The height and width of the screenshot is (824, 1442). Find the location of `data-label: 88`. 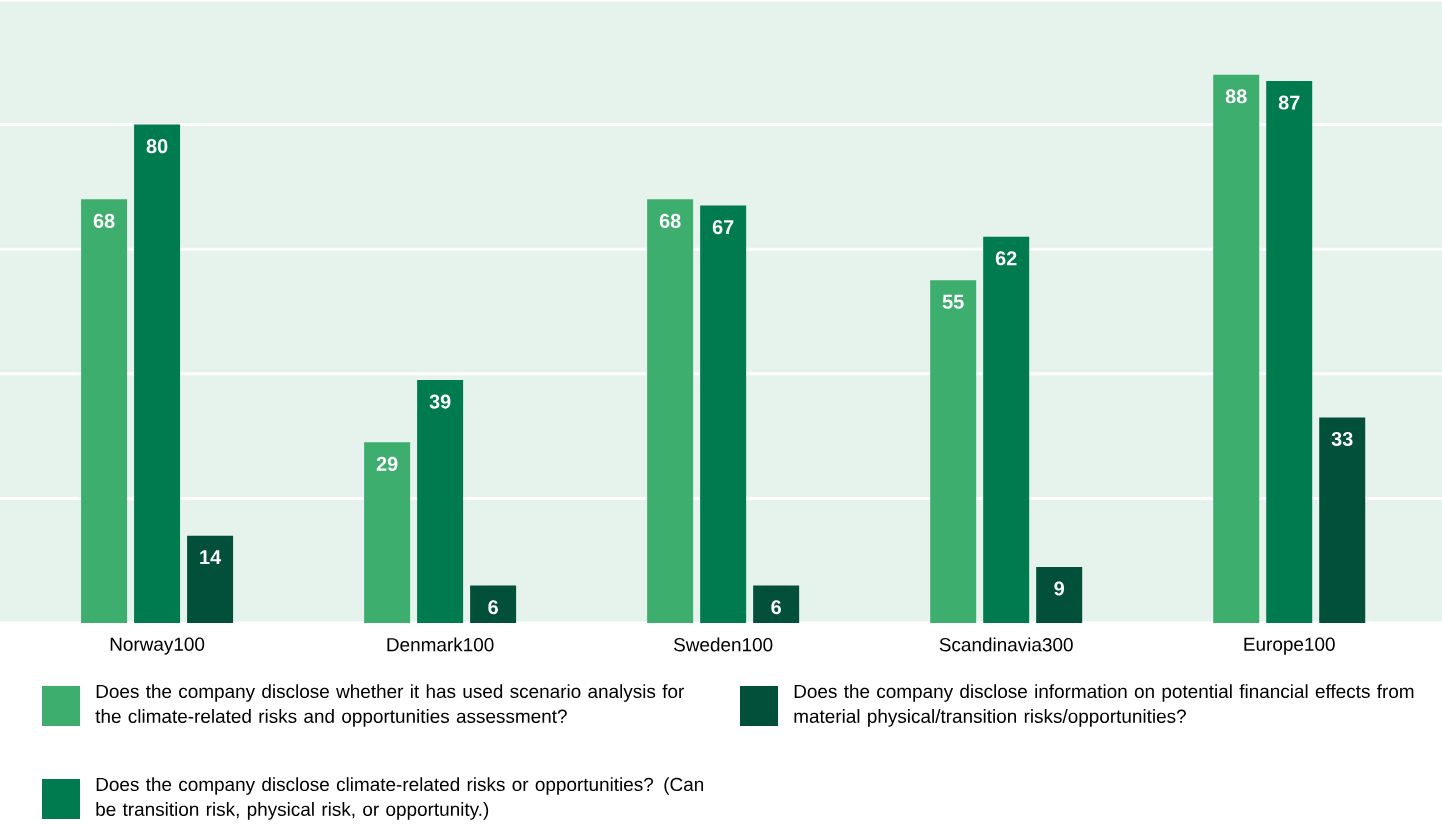

data-label: 88 is located at coordinates (1236, 96).